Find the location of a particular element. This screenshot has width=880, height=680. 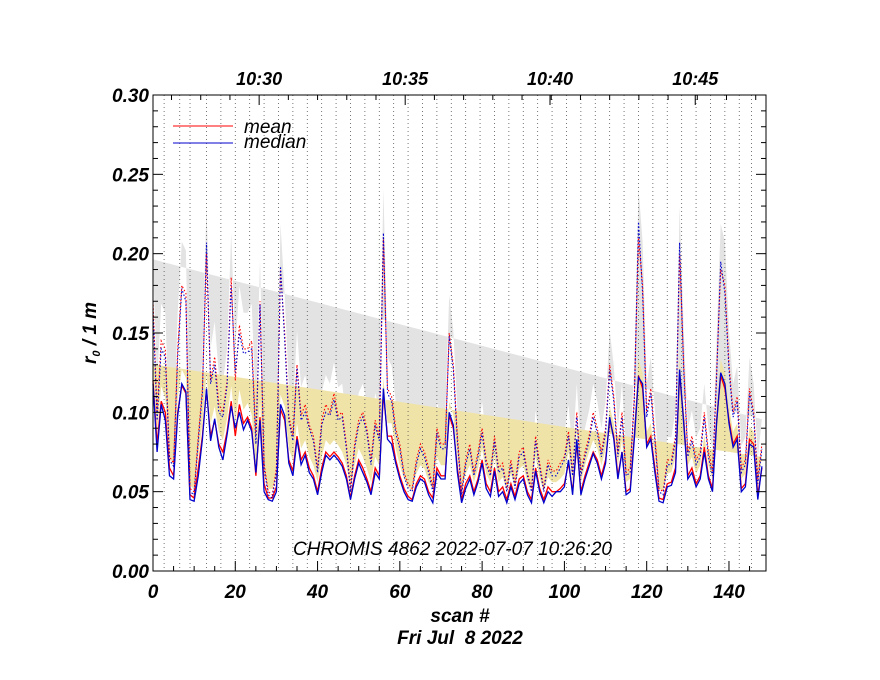

legend-median-label: median is located at coordinates (275, 142).